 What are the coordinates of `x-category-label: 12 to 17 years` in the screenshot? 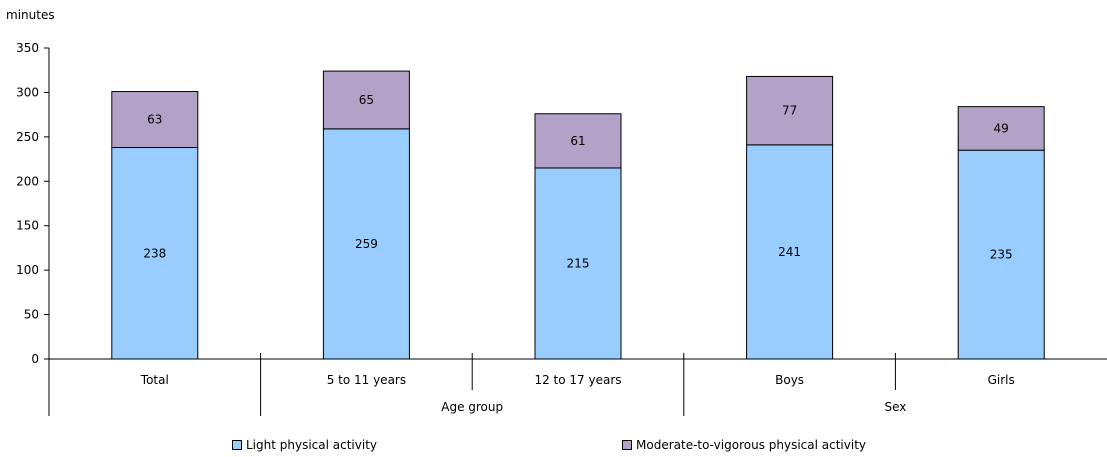 It's located at (577, 380).